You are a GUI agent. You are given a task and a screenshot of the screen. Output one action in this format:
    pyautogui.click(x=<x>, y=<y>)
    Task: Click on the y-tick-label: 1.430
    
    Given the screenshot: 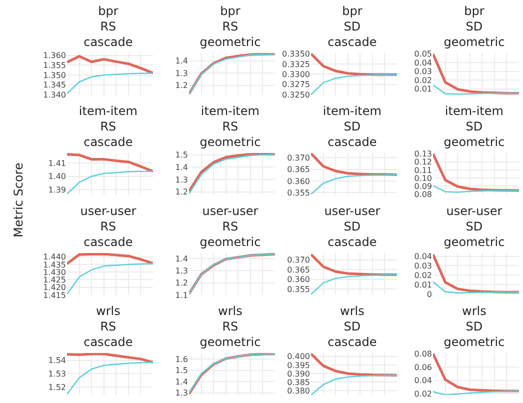 What is the action you would take?
    pyautogui.click(x=54, y=272)
    